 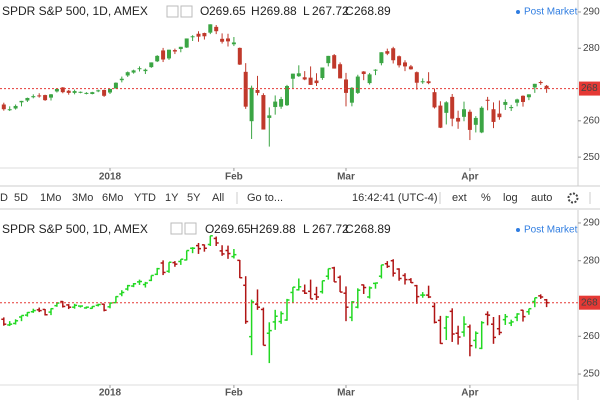 I want to click on ohlc-label: L, so click(x=306, y=229).